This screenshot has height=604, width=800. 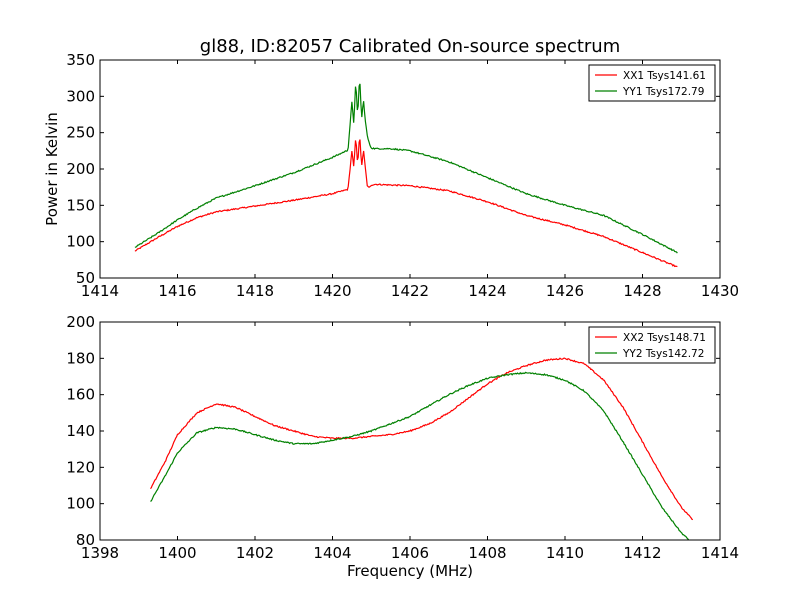 What do you see at coordinates (177, 553) in the screenshot?
I see `x-tick-label: 1400` at bounding box center [177, 553].